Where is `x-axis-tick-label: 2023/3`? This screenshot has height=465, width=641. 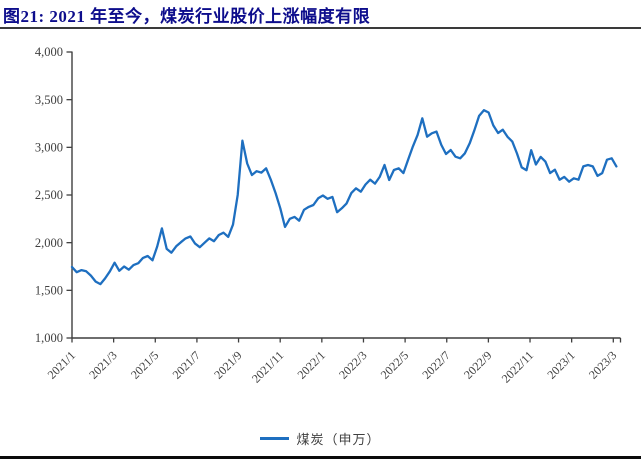 x-axis-tick-label: 2023/3 is located at coordinates (602, 364).